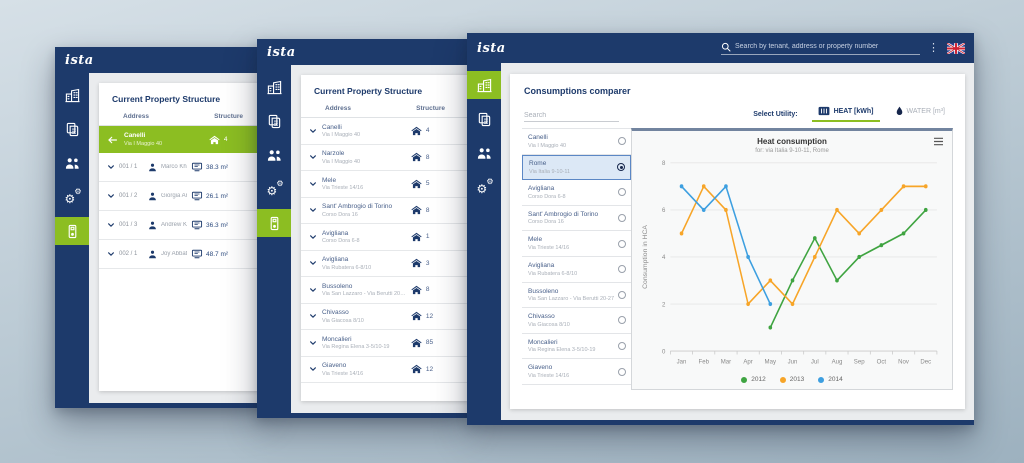 The height and width of the screenshot is (463, 1024). I want to click on property-row: Avigliana Corso Dora 6-8 1, so click(385, 237).